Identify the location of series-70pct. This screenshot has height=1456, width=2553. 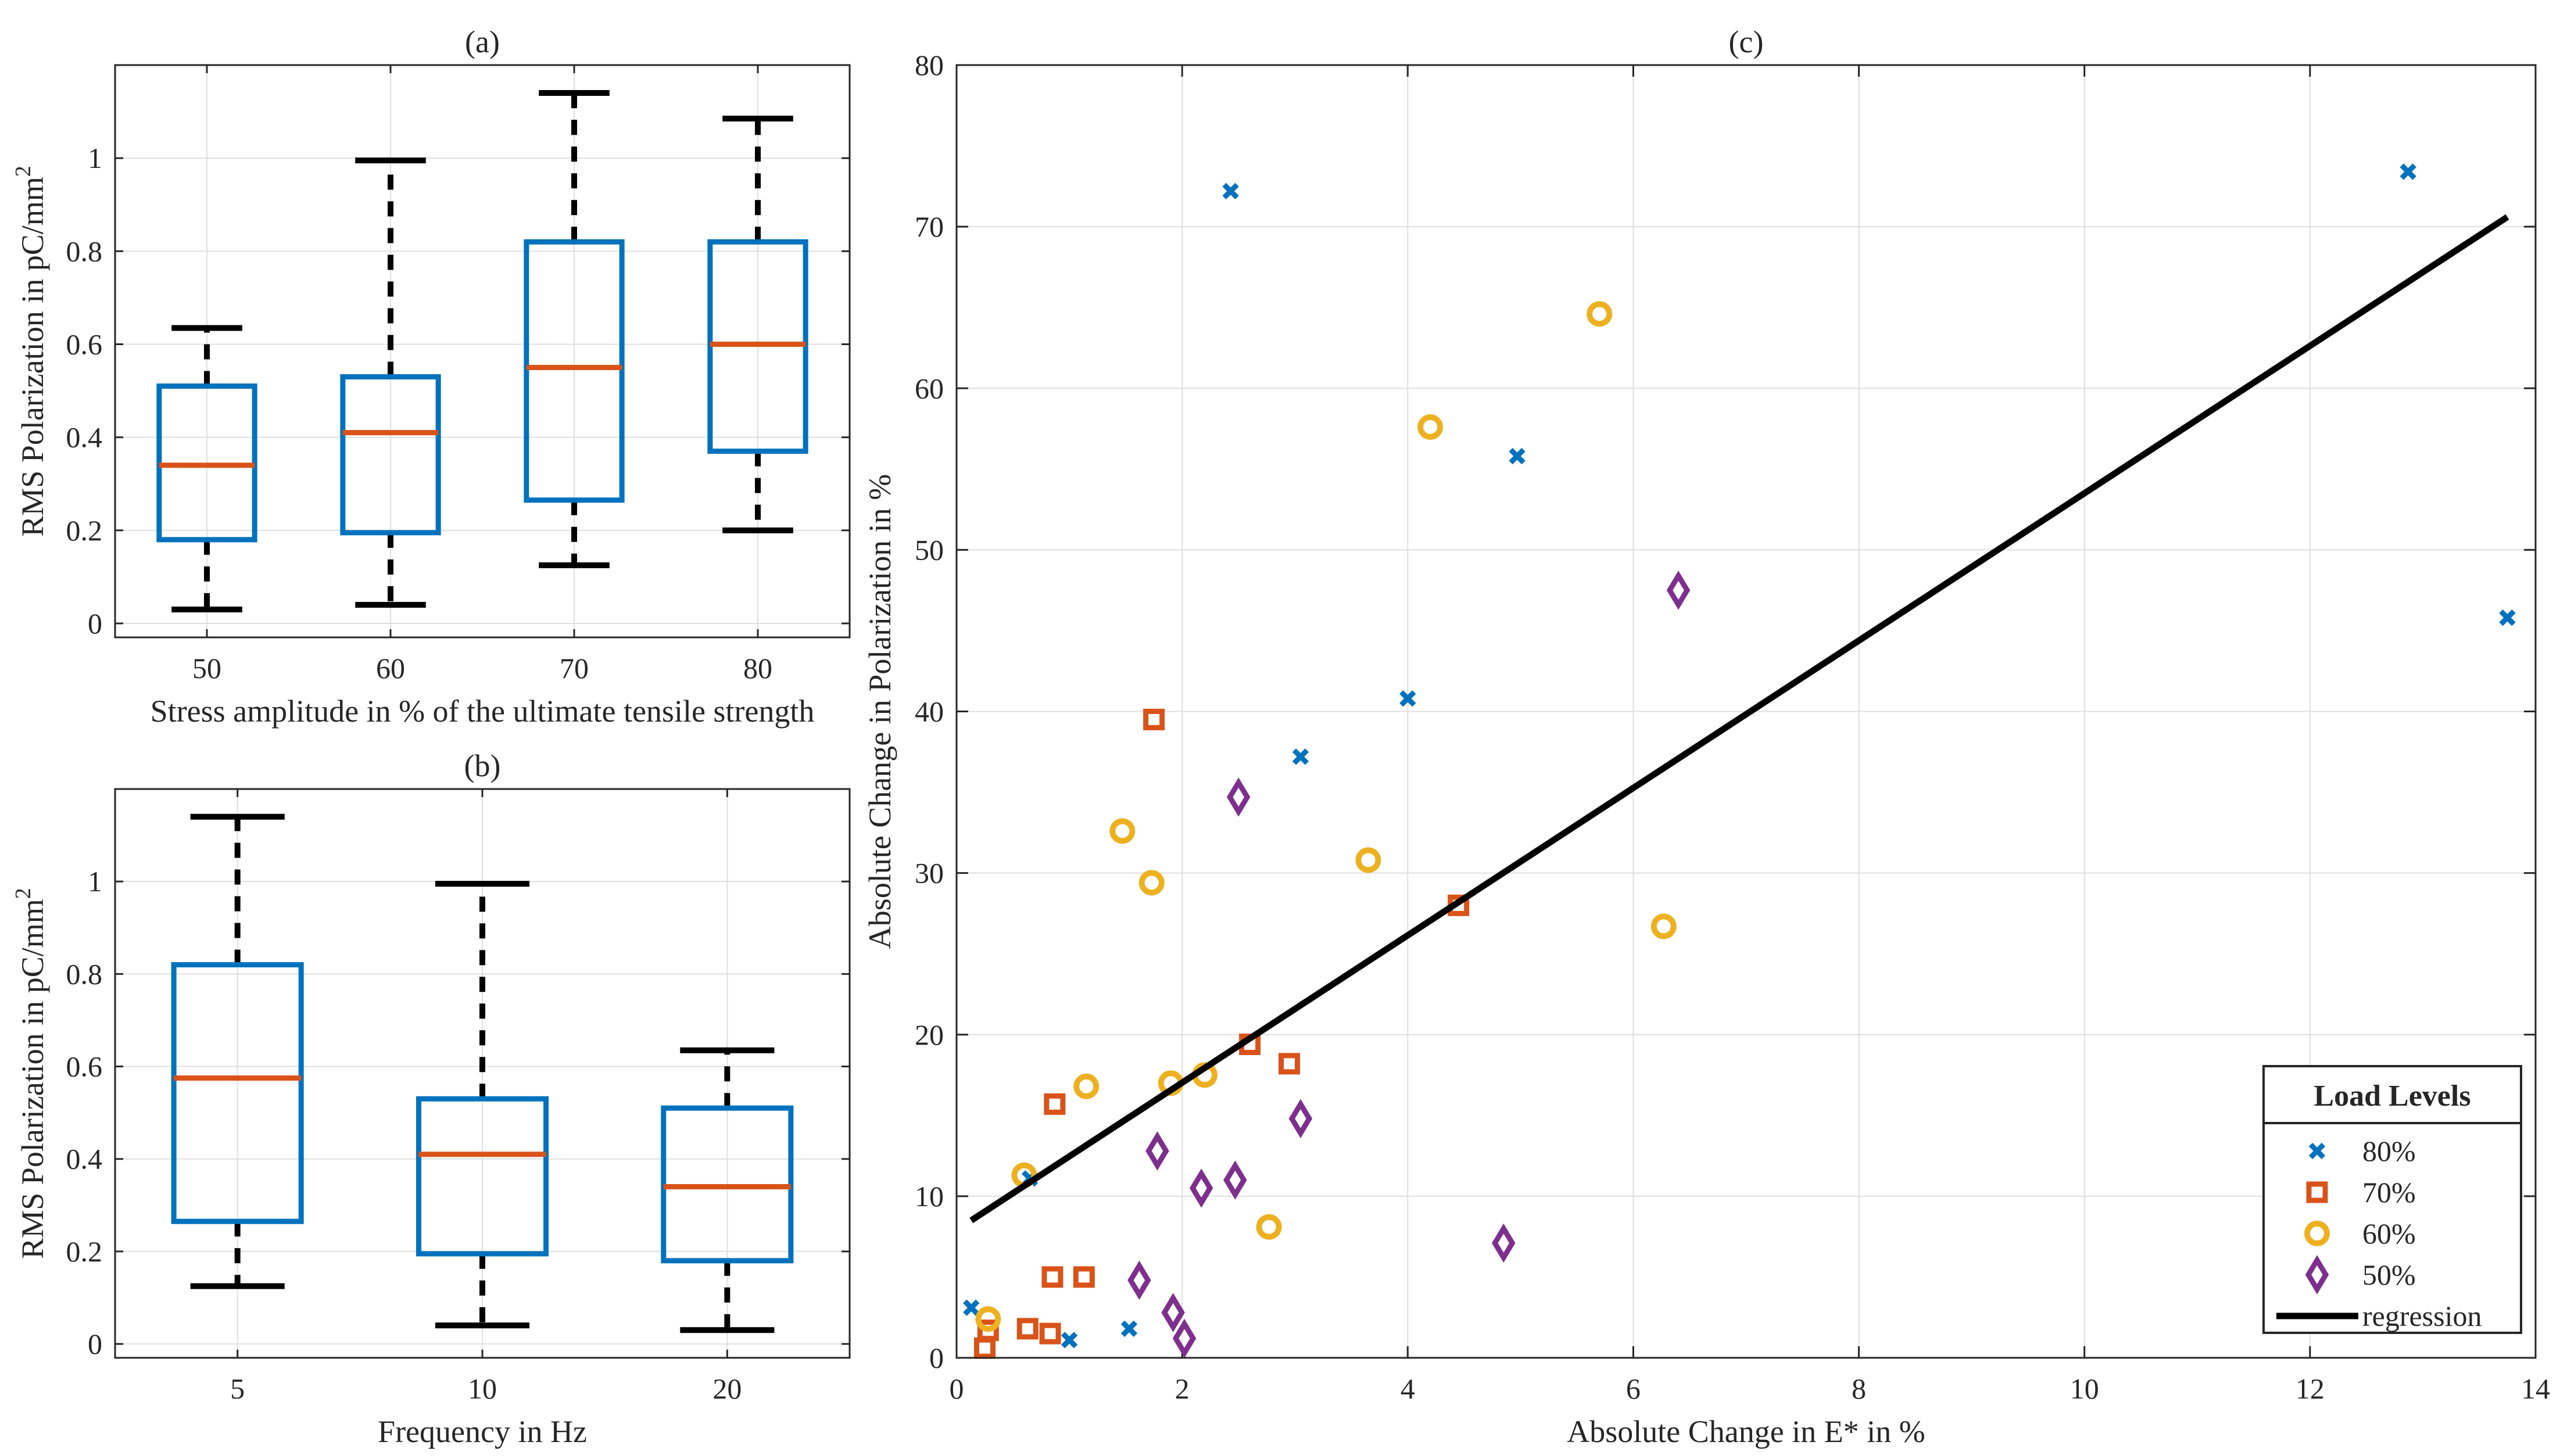
(1222, 1033).